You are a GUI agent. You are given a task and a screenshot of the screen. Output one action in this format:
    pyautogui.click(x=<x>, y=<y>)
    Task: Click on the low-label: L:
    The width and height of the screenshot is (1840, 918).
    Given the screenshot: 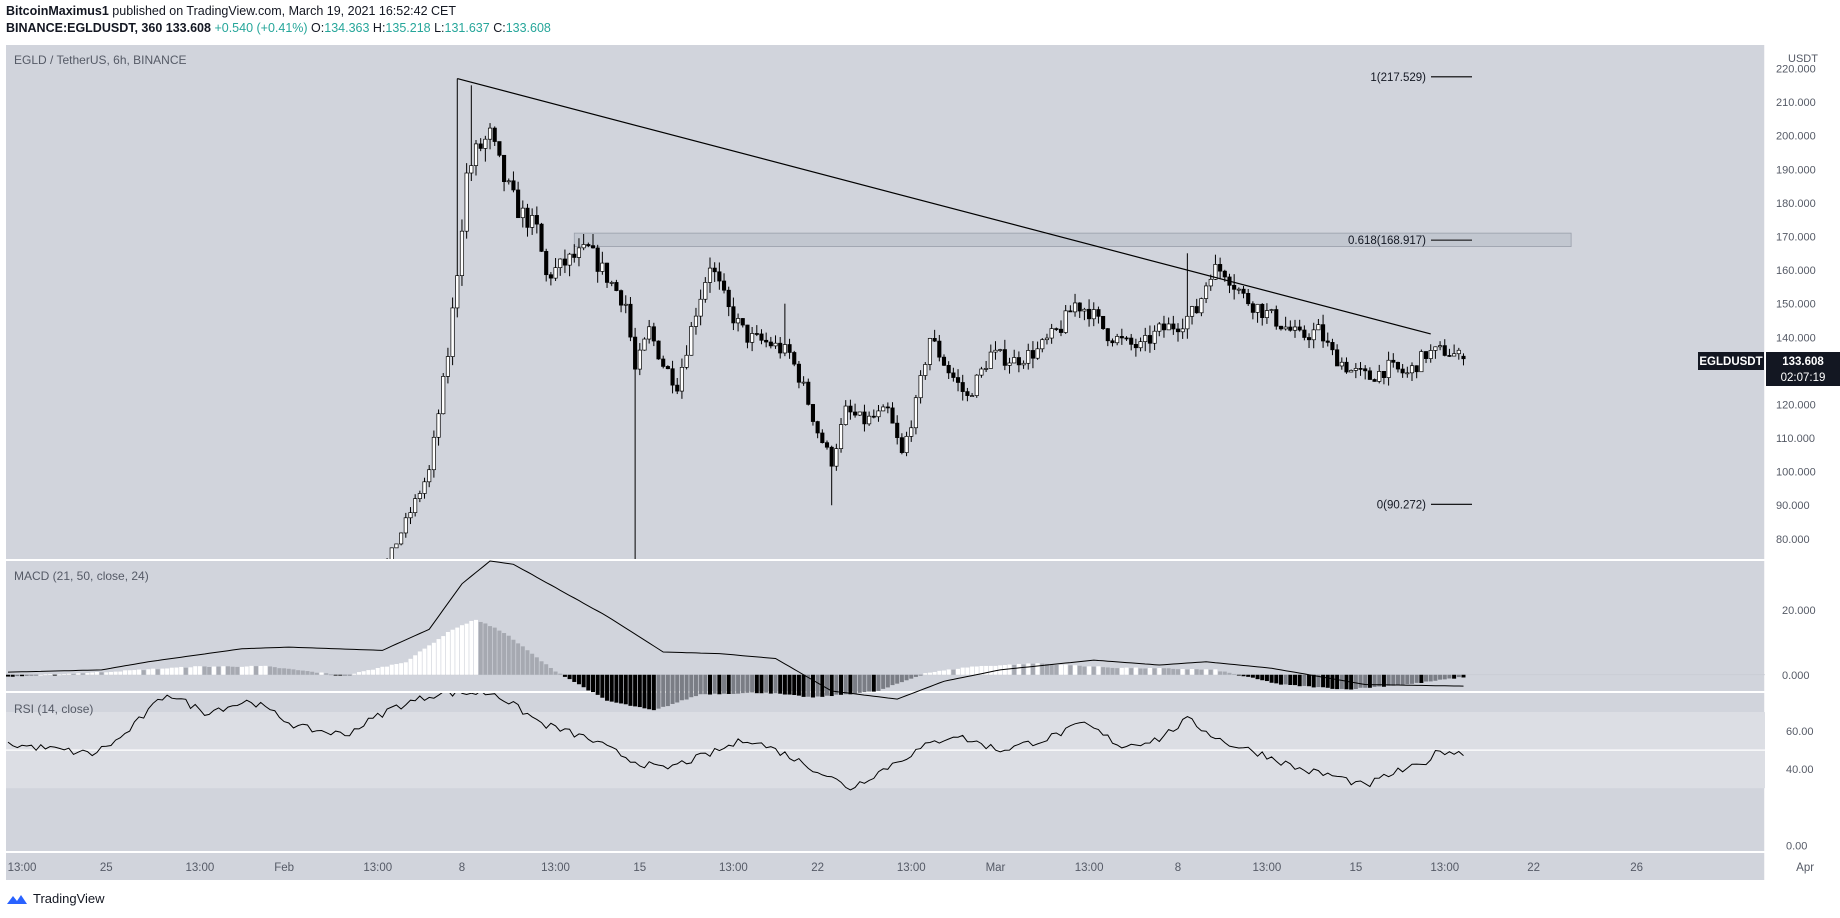 What is the action you would take?
    pyautogui.click(x=439, y=28)
    